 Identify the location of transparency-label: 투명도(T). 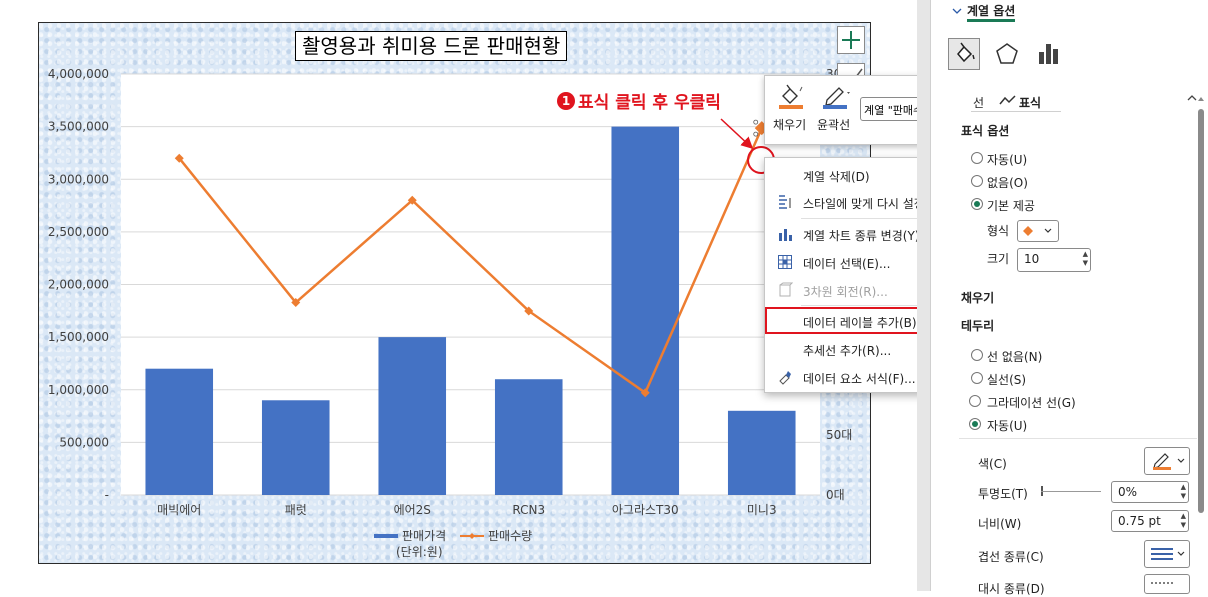
(1003, 494).